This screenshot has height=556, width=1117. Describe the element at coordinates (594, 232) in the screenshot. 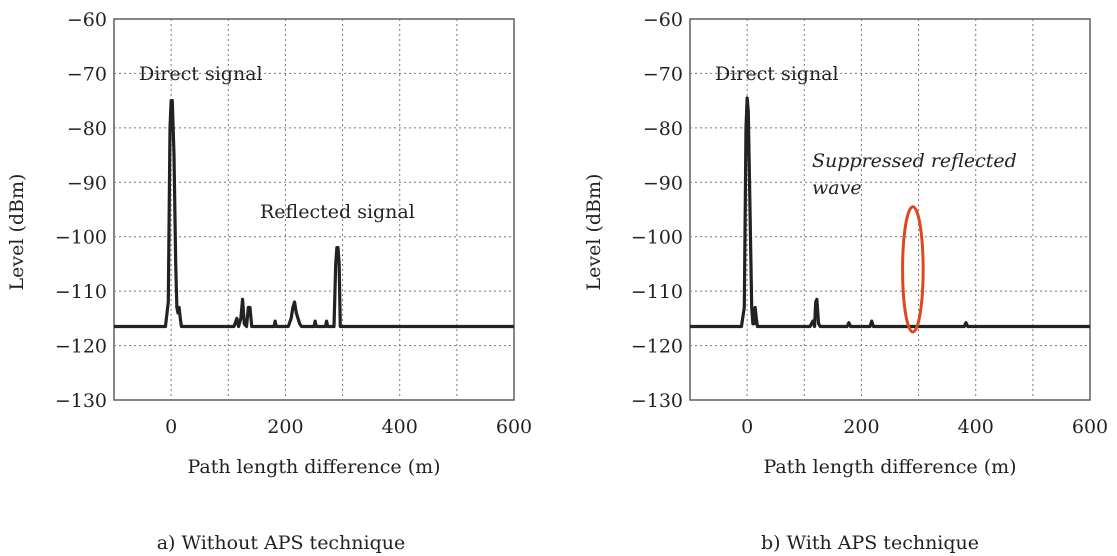

I see `chart-b-y-axis-label: Level (dBm)` at that location.